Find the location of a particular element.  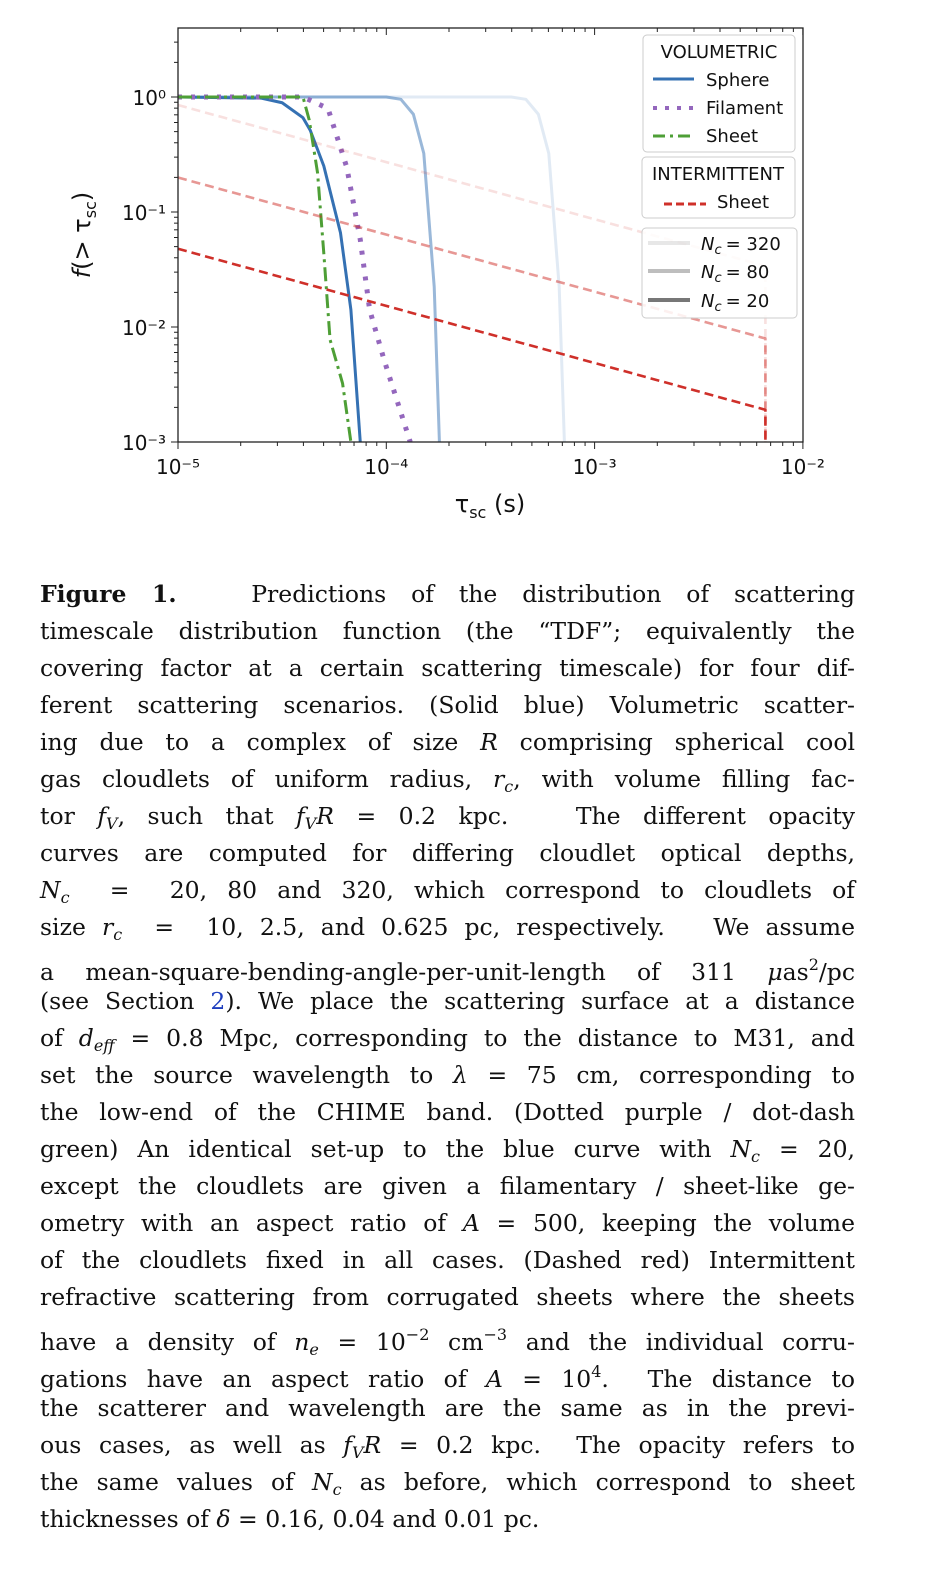

math-symbol: A is located at coordinates (494, 1379).